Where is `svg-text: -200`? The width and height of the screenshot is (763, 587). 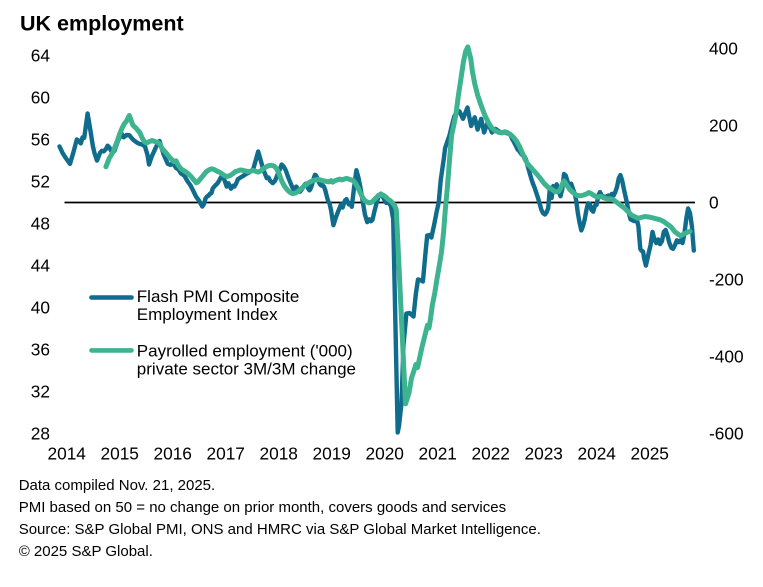
svg-text: -200 is located at coordinates (726, 279).